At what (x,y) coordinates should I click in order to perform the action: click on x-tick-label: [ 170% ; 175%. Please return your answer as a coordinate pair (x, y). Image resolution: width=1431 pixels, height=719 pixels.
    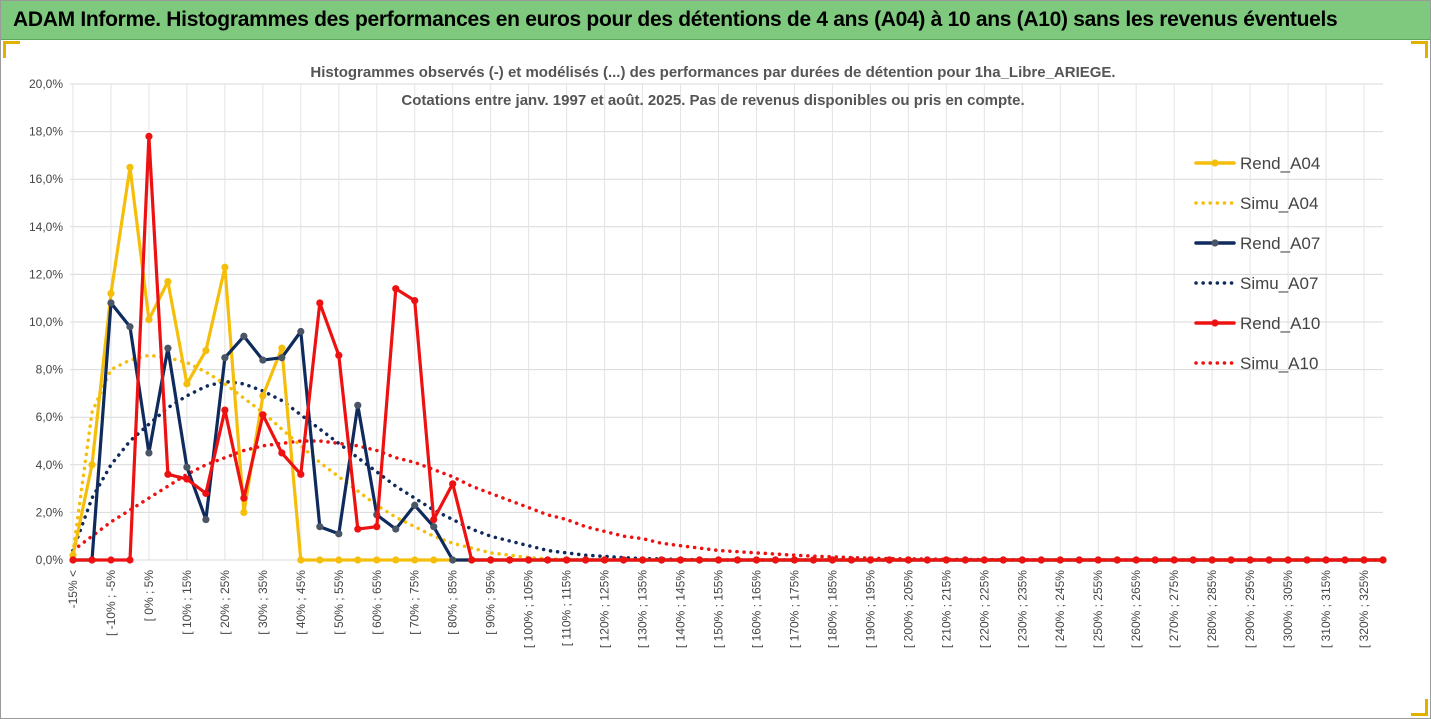
    Looking at the image, I should click on (794, 609).